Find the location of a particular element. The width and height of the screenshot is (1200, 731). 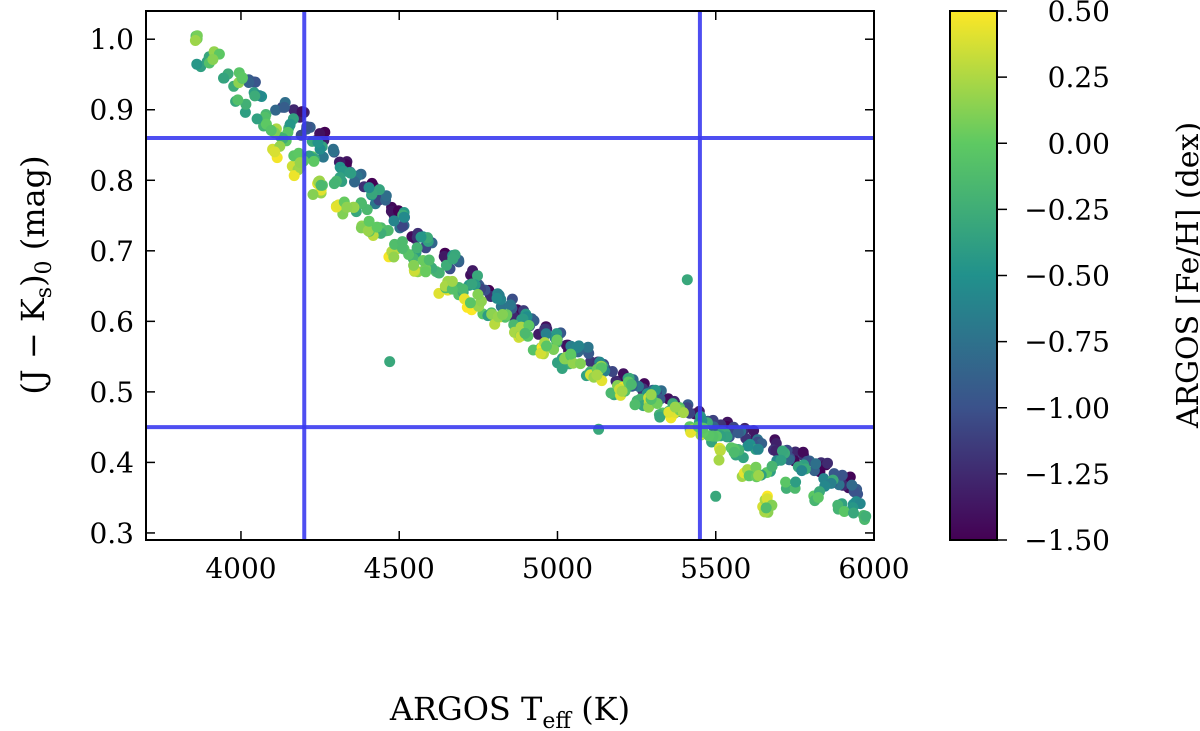

colorbar is located at coordinates (973, 275).